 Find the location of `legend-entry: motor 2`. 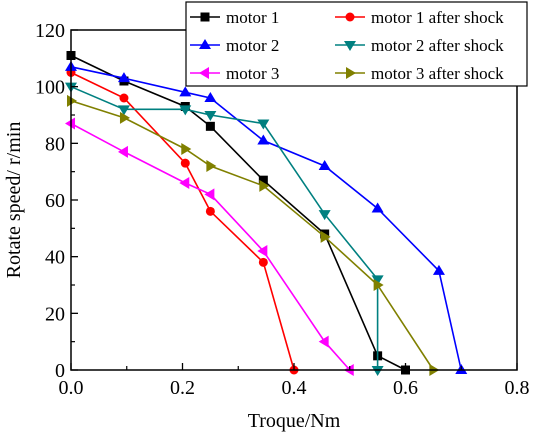

legend-entry: motor 2 is located at coordinates (234, 45).